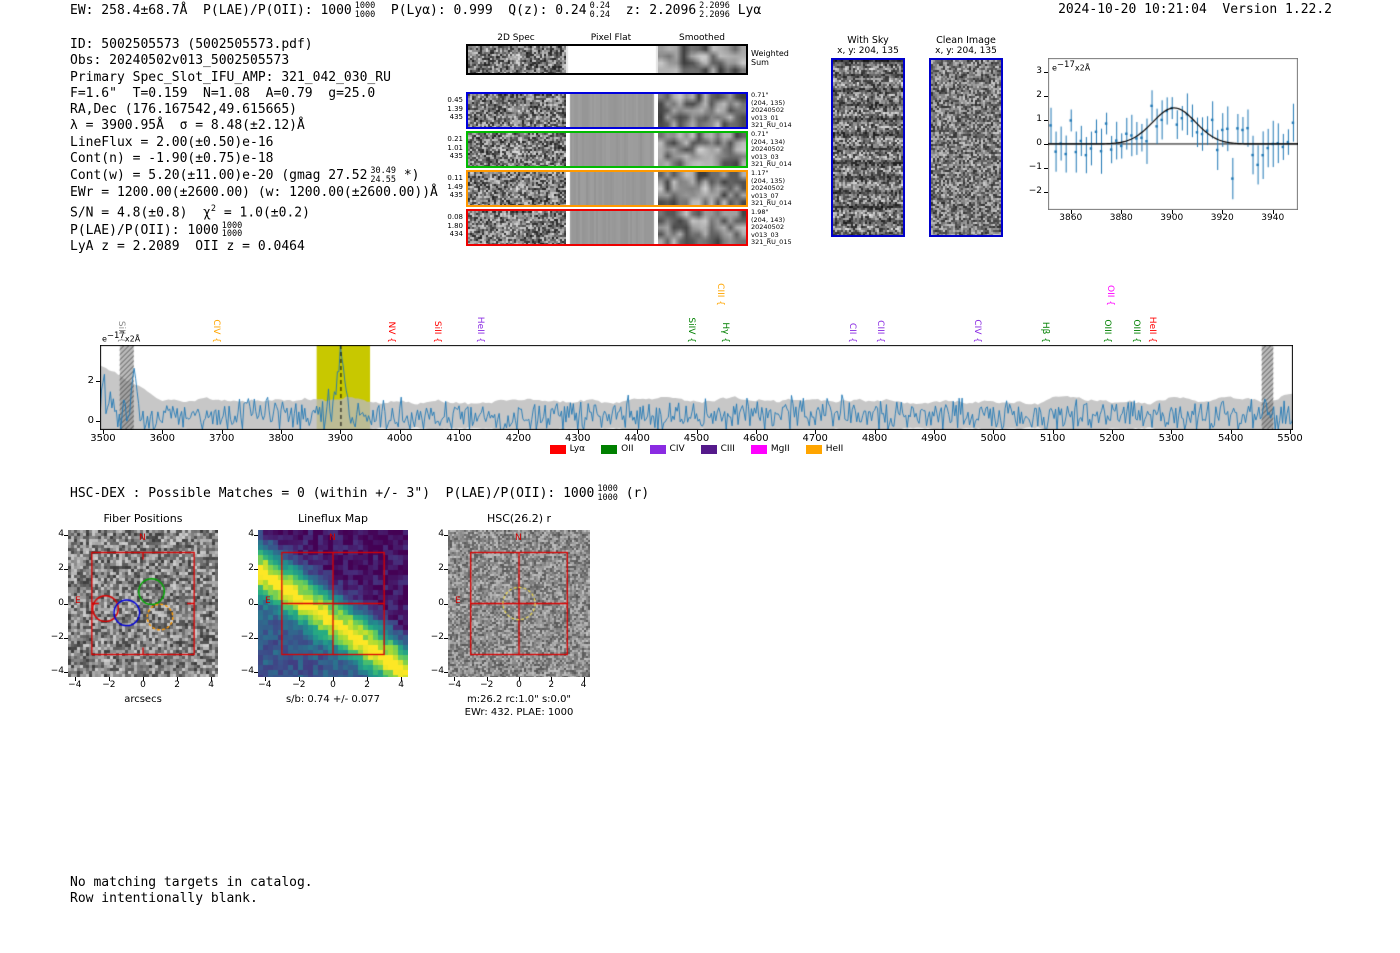  Describe the element at coordinates (254, 110) in the screenshot. I see `info-line: RA,Dec (176.167542,49.615665)` at that location.